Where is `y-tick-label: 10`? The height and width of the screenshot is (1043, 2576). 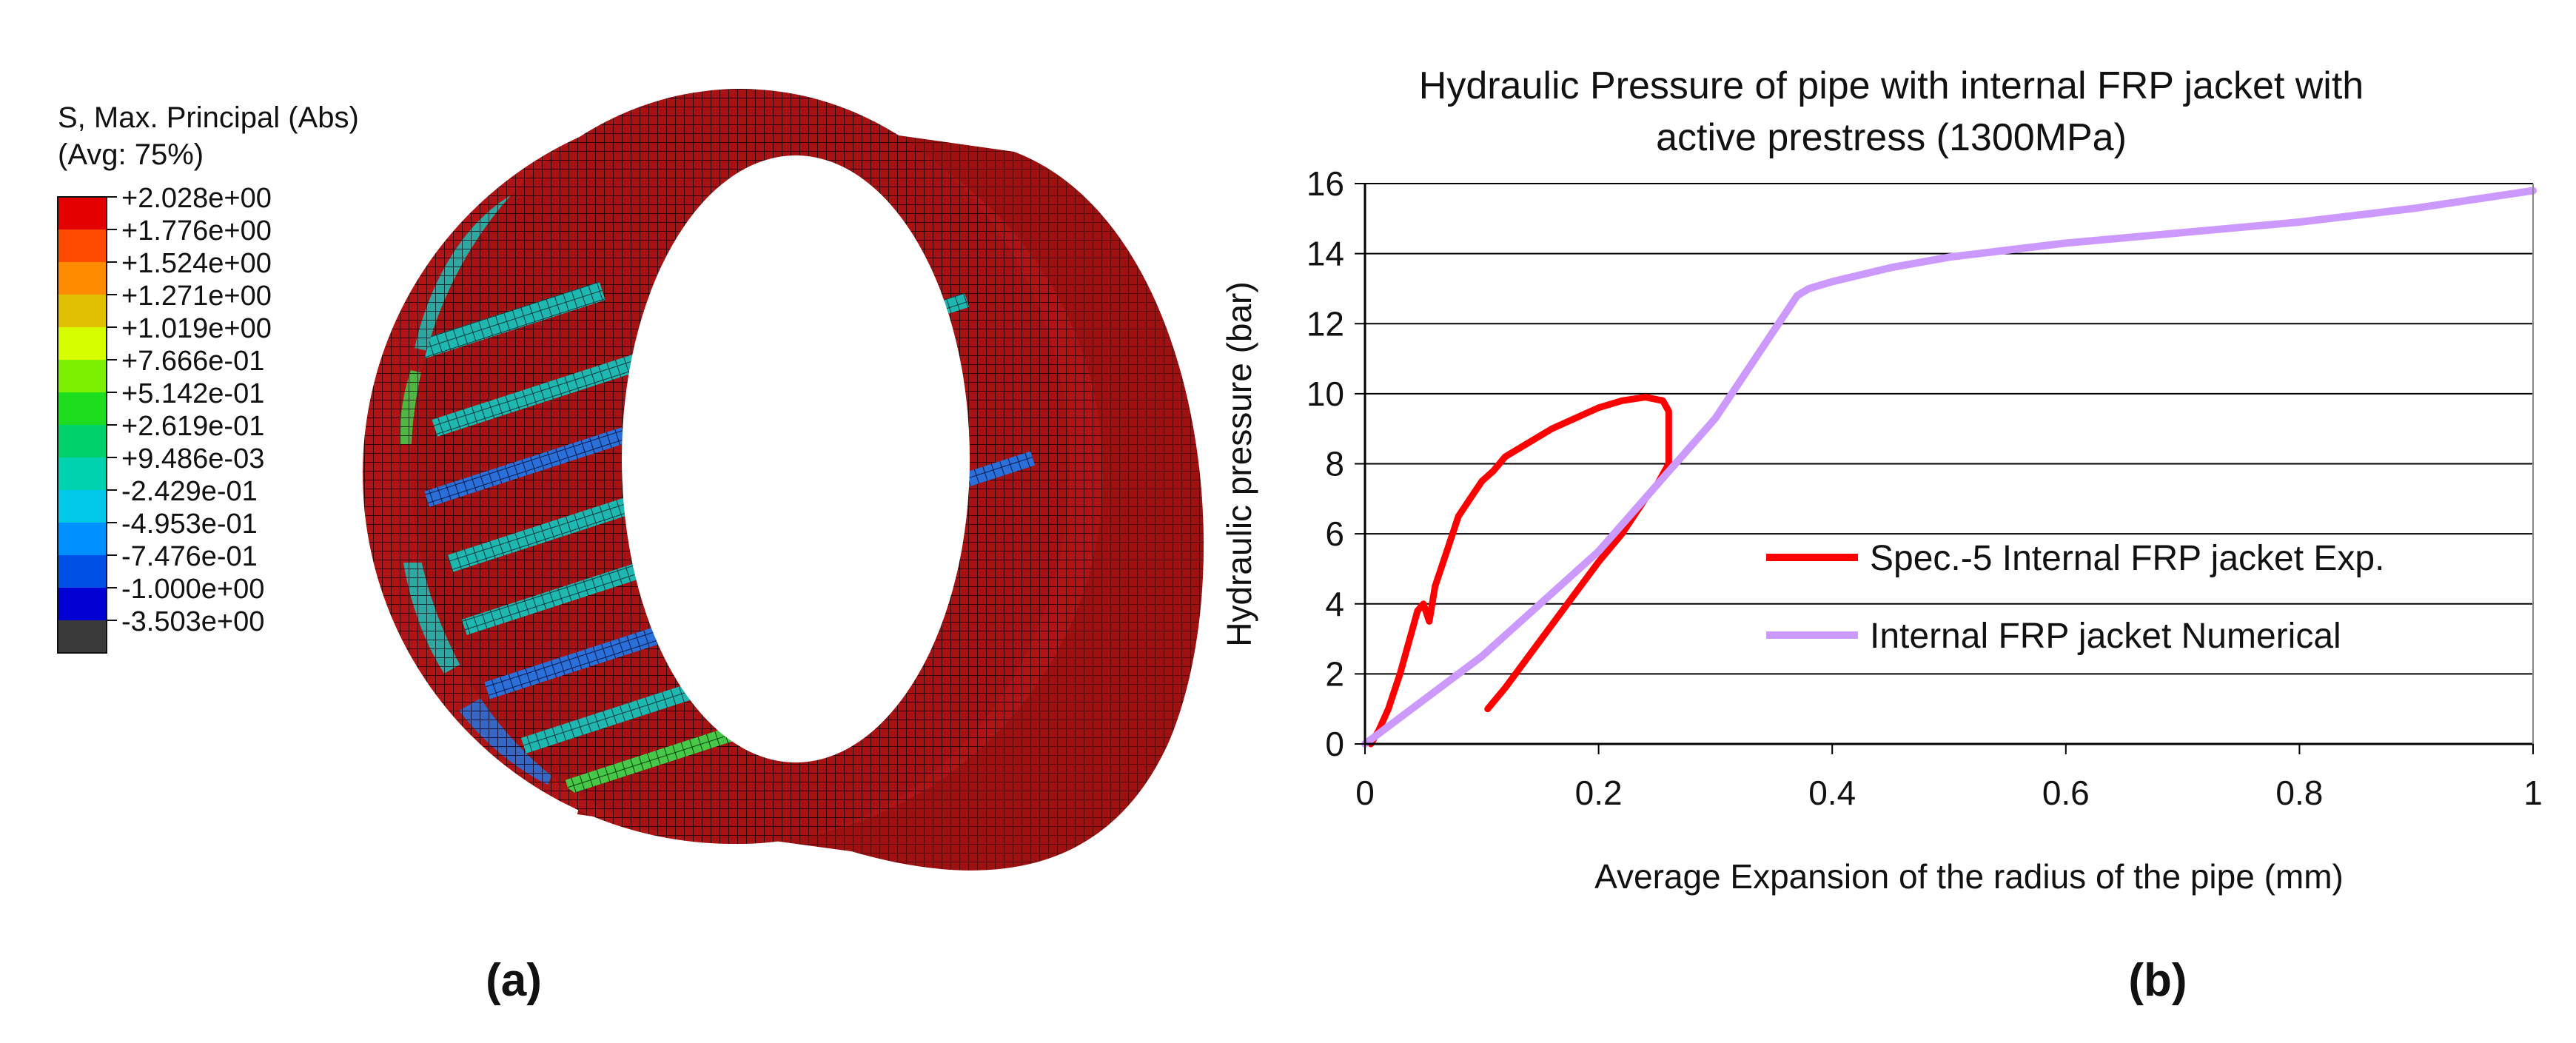
y-tick-label: 10 is located at coordinates (1325, 394).